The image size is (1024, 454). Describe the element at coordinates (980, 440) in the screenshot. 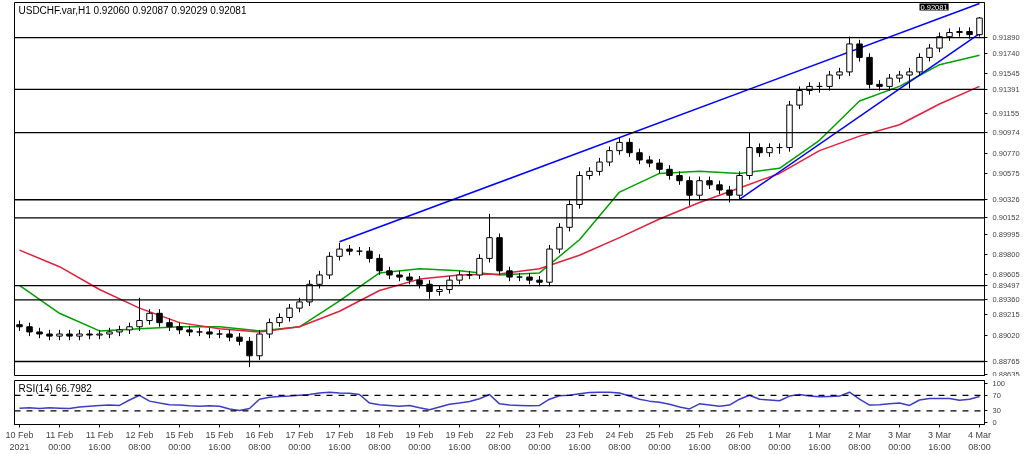

I see `x-tick-label: 4 Mar 08:00` at that location.